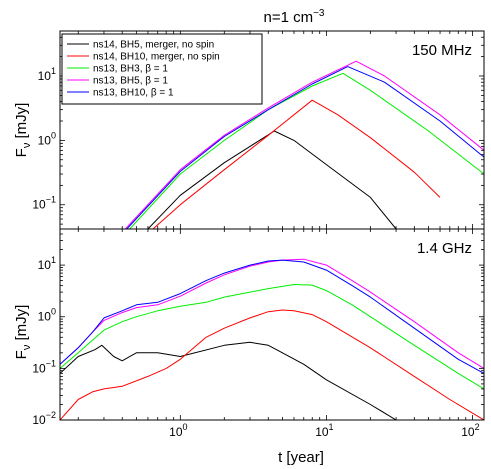 This screenshot has height=469, width=491. I want to click on y-axis-label-top: Fν [mJy], so click(23, 130).